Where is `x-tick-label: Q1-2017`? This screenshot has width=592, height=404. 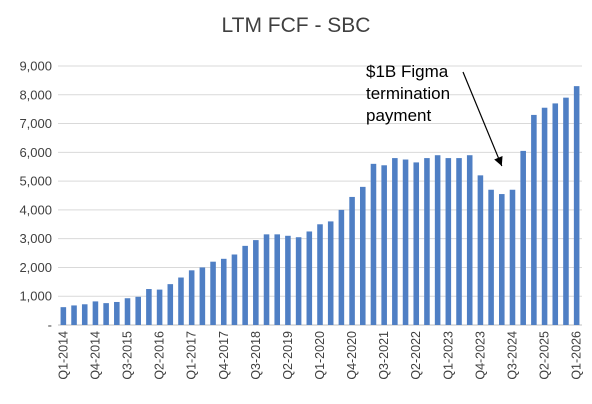 x-tick-label: Q1-2017 is located at coordinates (192, 355).